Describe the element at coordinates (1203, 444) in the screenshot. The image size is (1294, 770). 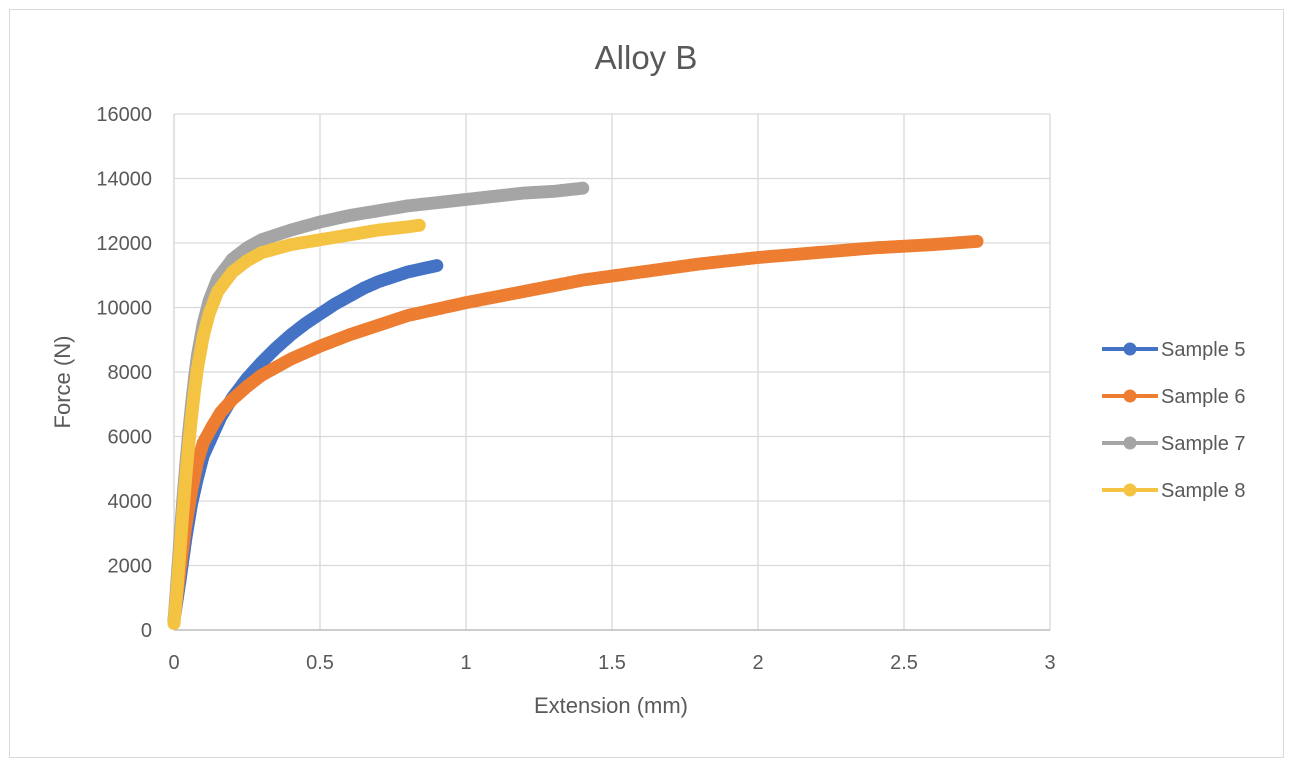
I see `legend-label: Sample 7` at that location.